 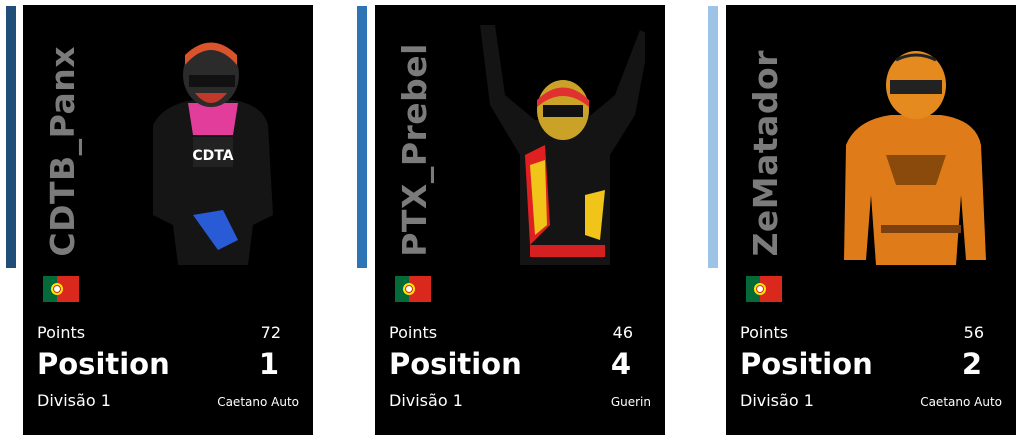 What do you see at coordinates (630, 402) in the screenshot?
I see `team-name: Guerin` at bounding box center [630, 402].